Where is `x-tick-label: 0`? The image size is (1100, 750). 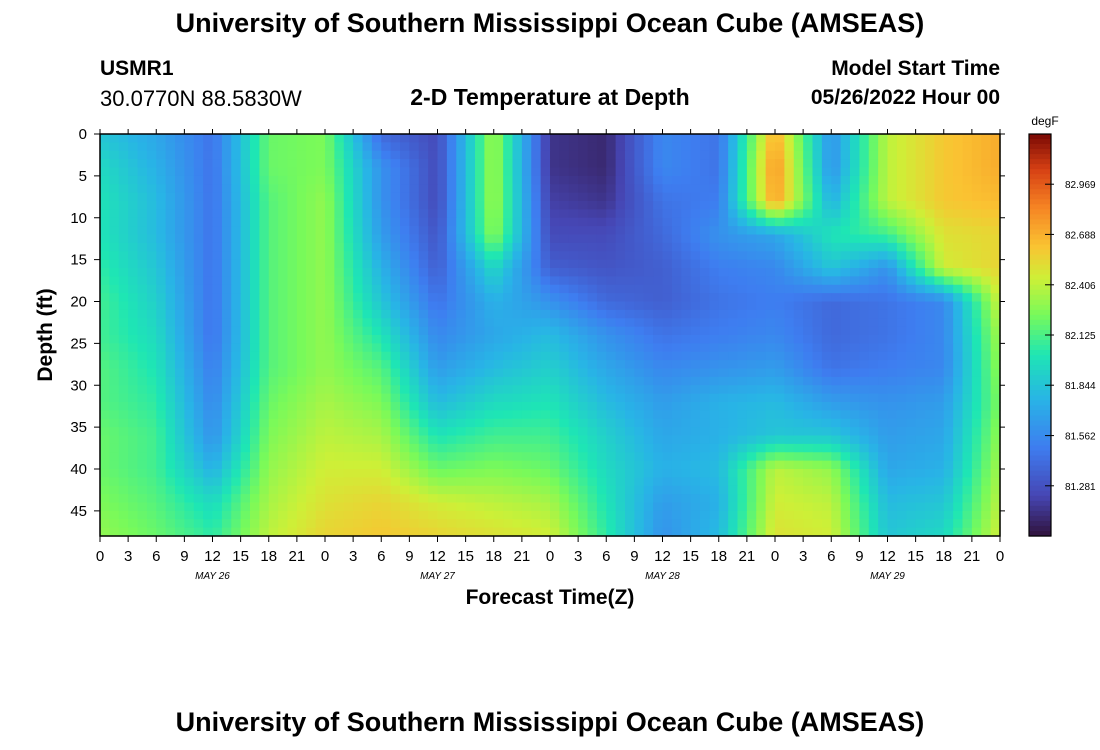 x-tick-label: 0 is located at coordinates (1000, 556).